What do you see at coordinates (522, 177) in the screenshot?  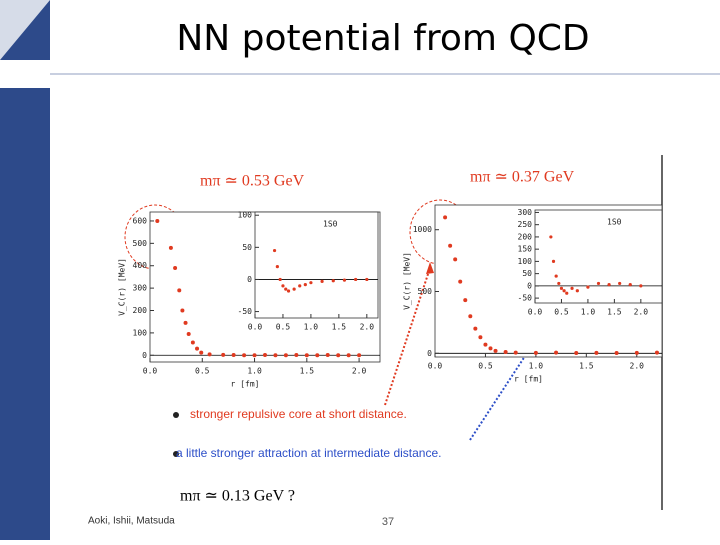 I see `mass-label: mπ ≃ 0.37 GeV` at bounding box center [522, 177].